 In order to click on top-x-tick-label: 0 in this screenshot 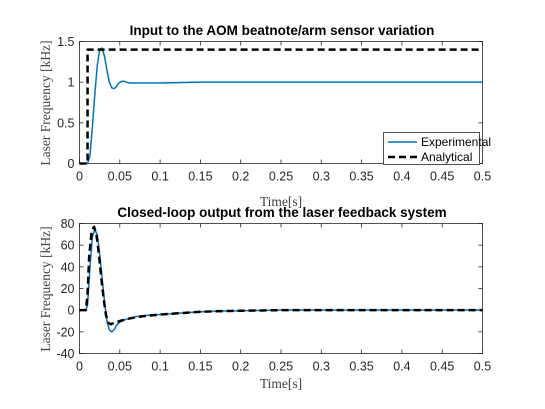, I will do `click(79, 177)`.